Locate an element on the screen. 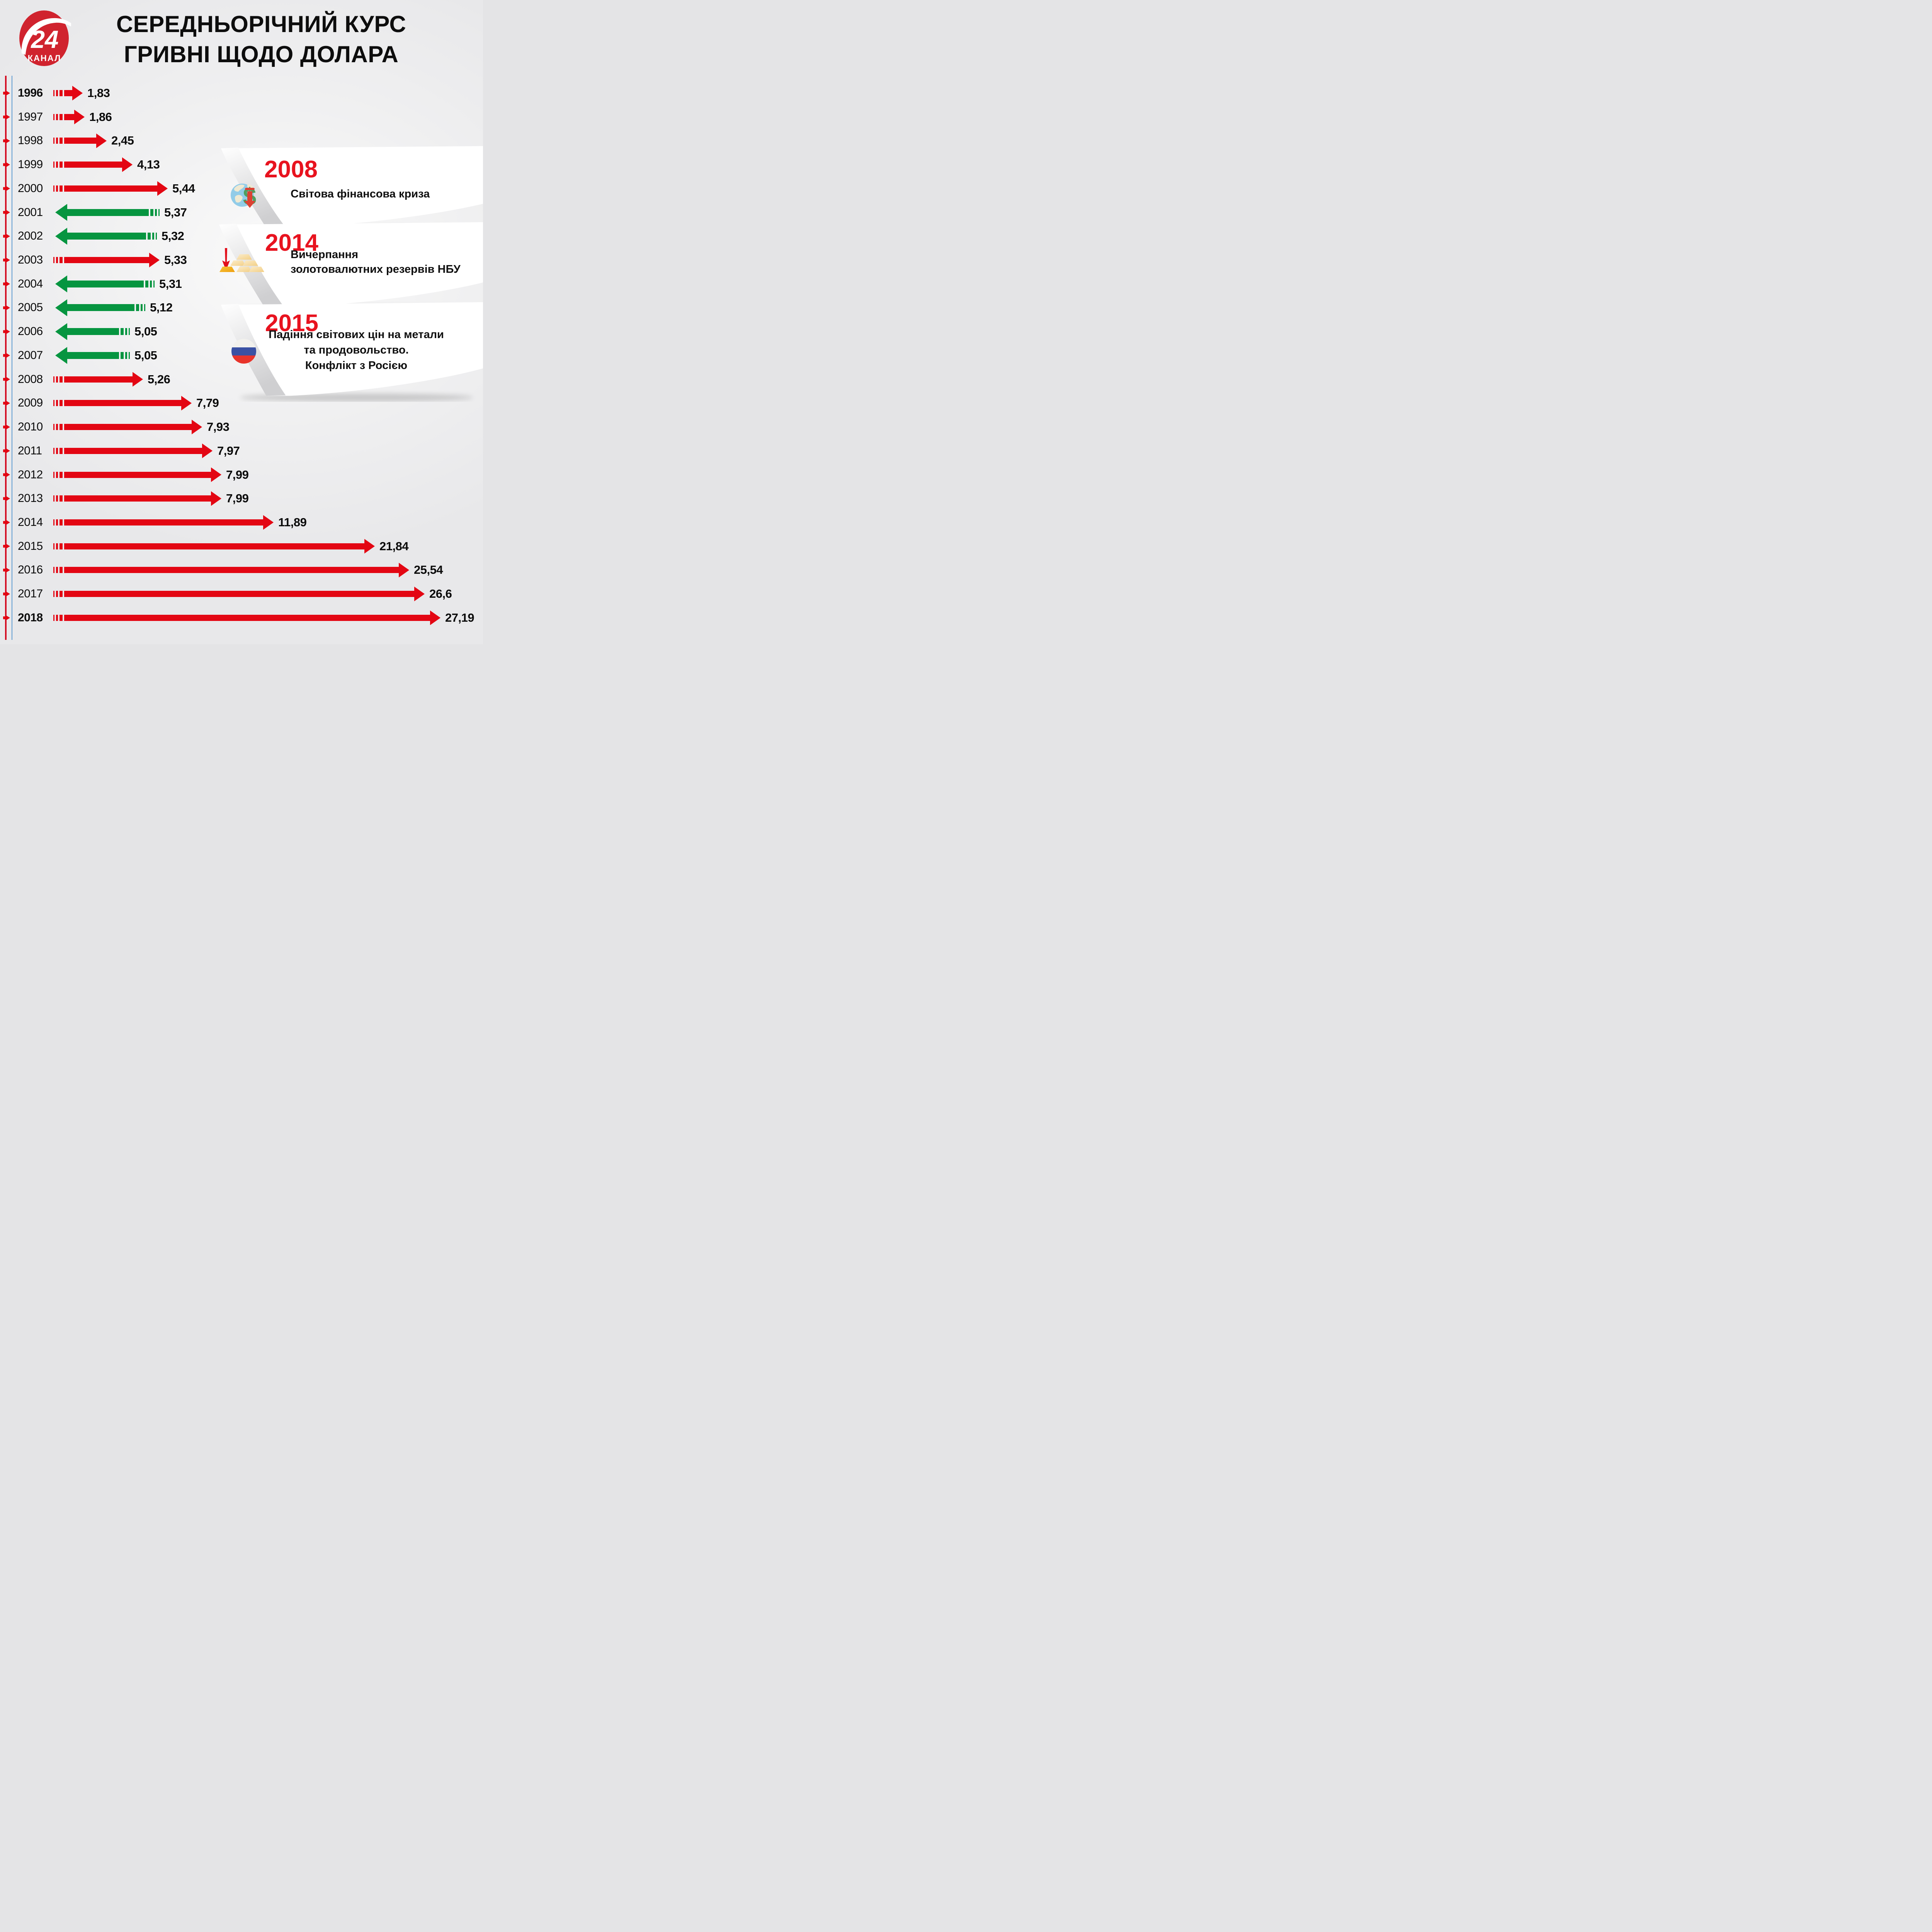 This screenshot has height=1932, width=1932. value-label: 7,99 is located at coordinates (237, 475).